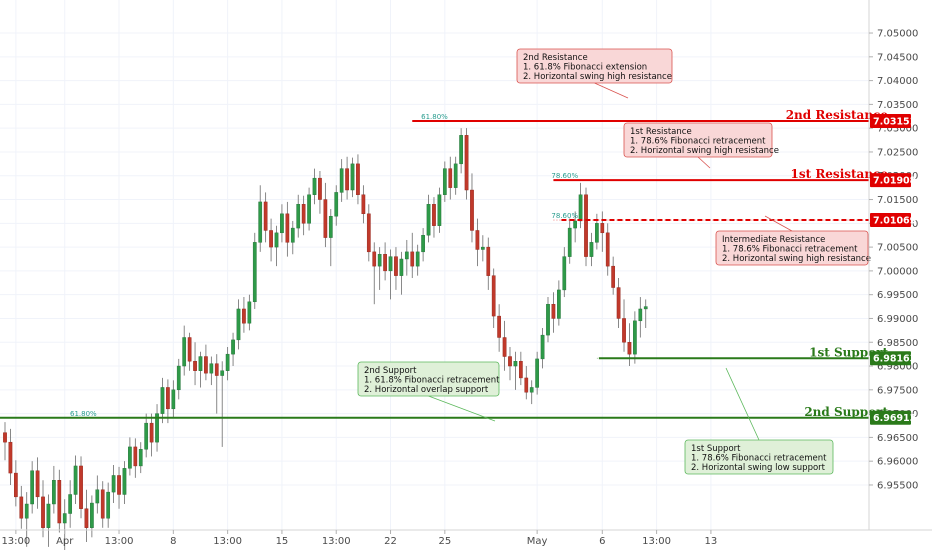  Describe the element at coordinates (602, 541) in the screenshot. I see `x-tick-label: 6` at that location.